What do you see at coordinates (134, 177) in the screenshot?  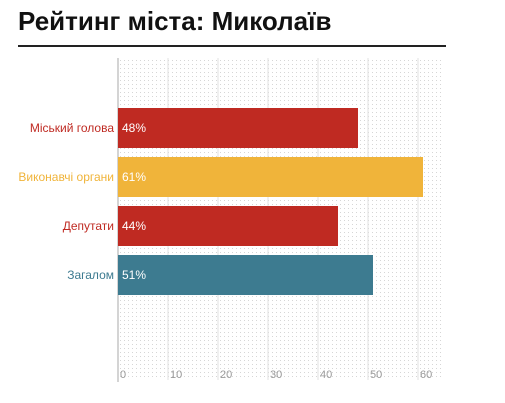 I see `value-label: 61%` at bounding box center [134, 177].